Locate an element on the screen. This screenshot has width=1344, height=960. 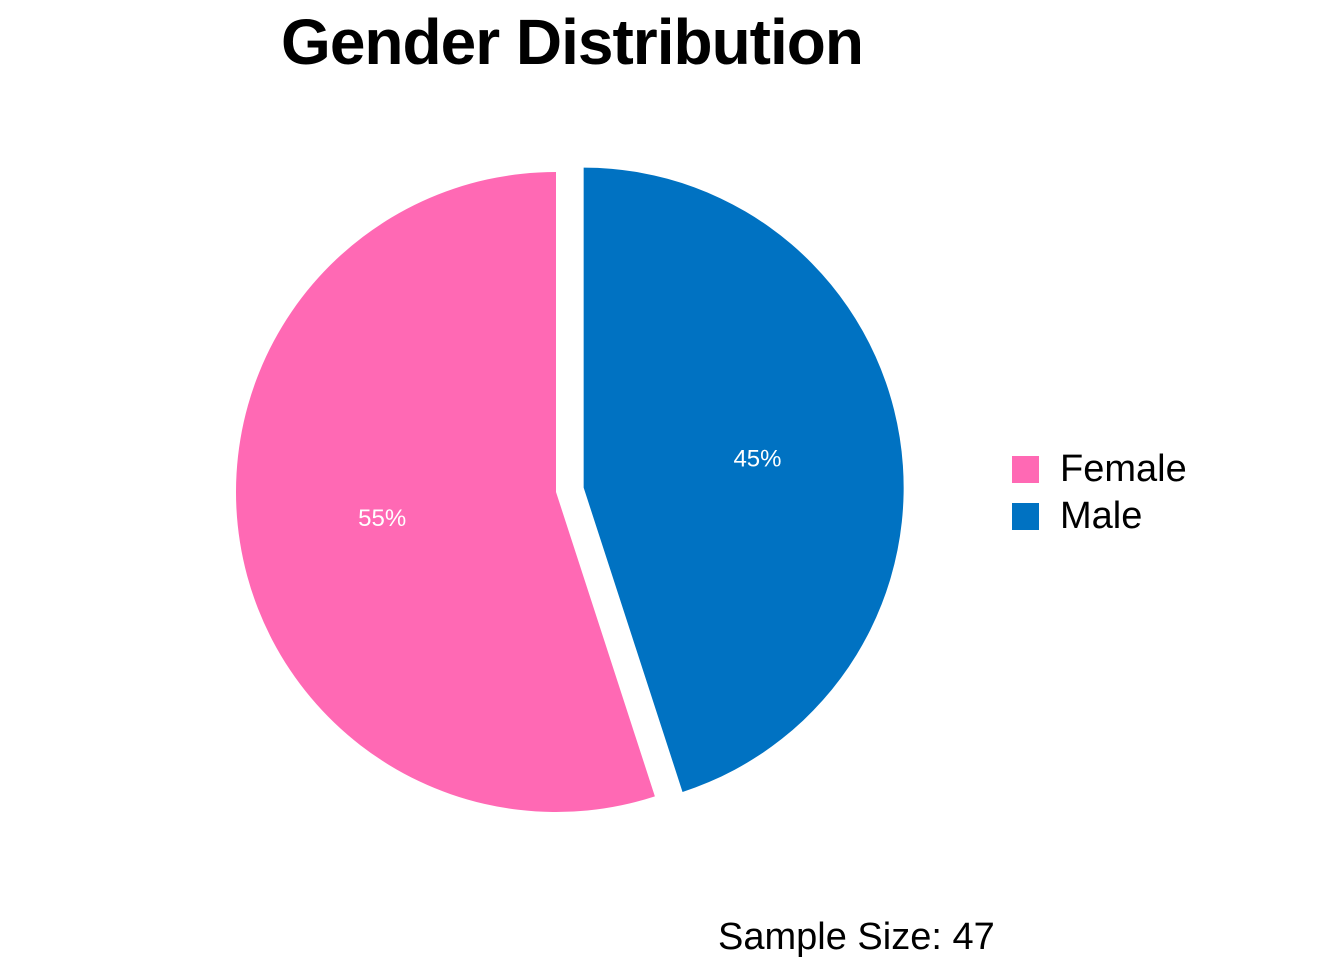
pie-slice-label-female: 55% is located at coordinates (382, 518).